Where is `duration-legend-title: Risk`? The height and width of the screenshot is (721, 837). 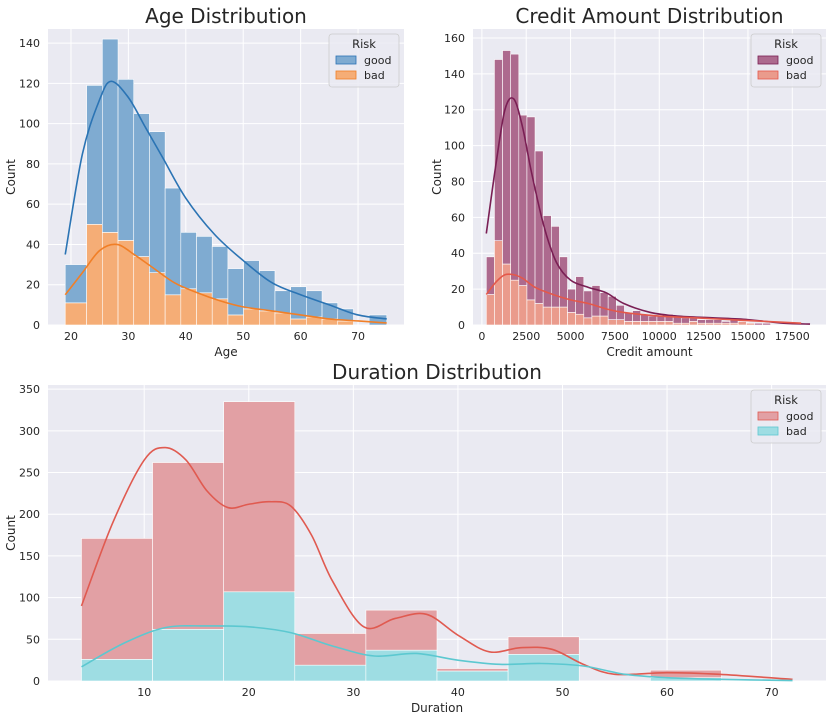 duration-legend-title: Risk is located at coordinates (786, 400).